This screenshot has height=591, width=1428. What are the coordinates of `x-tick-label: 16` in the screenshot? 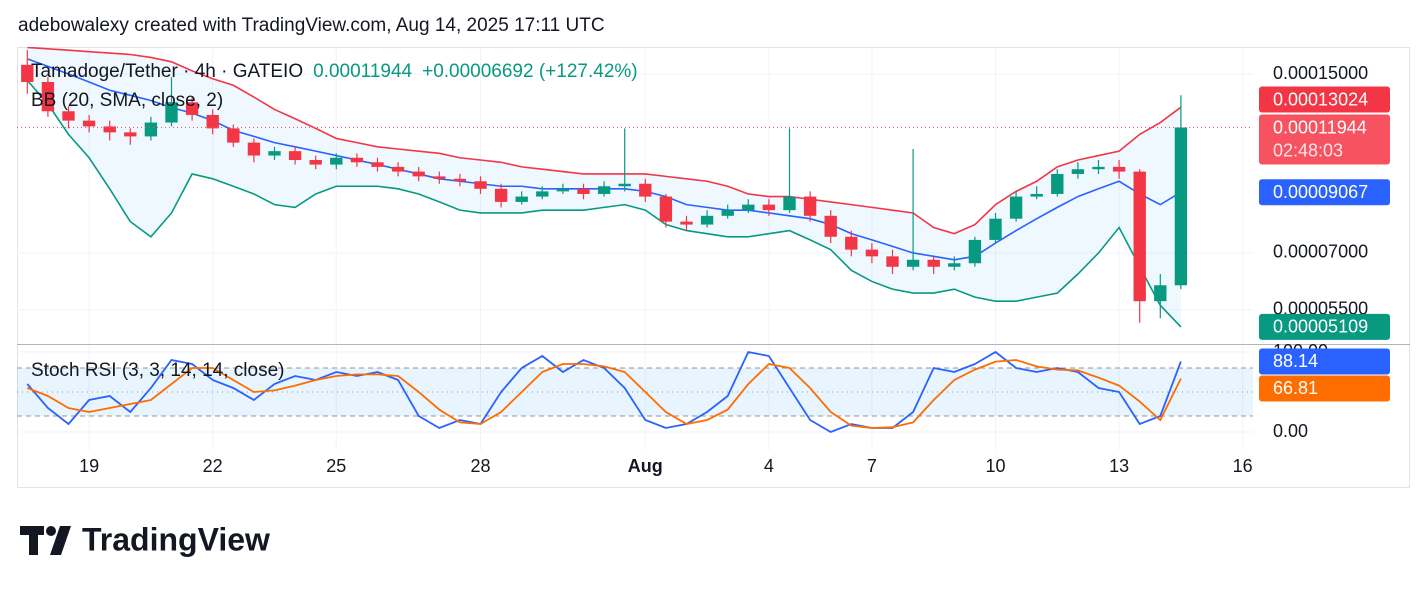 It's located at (1243, 466).